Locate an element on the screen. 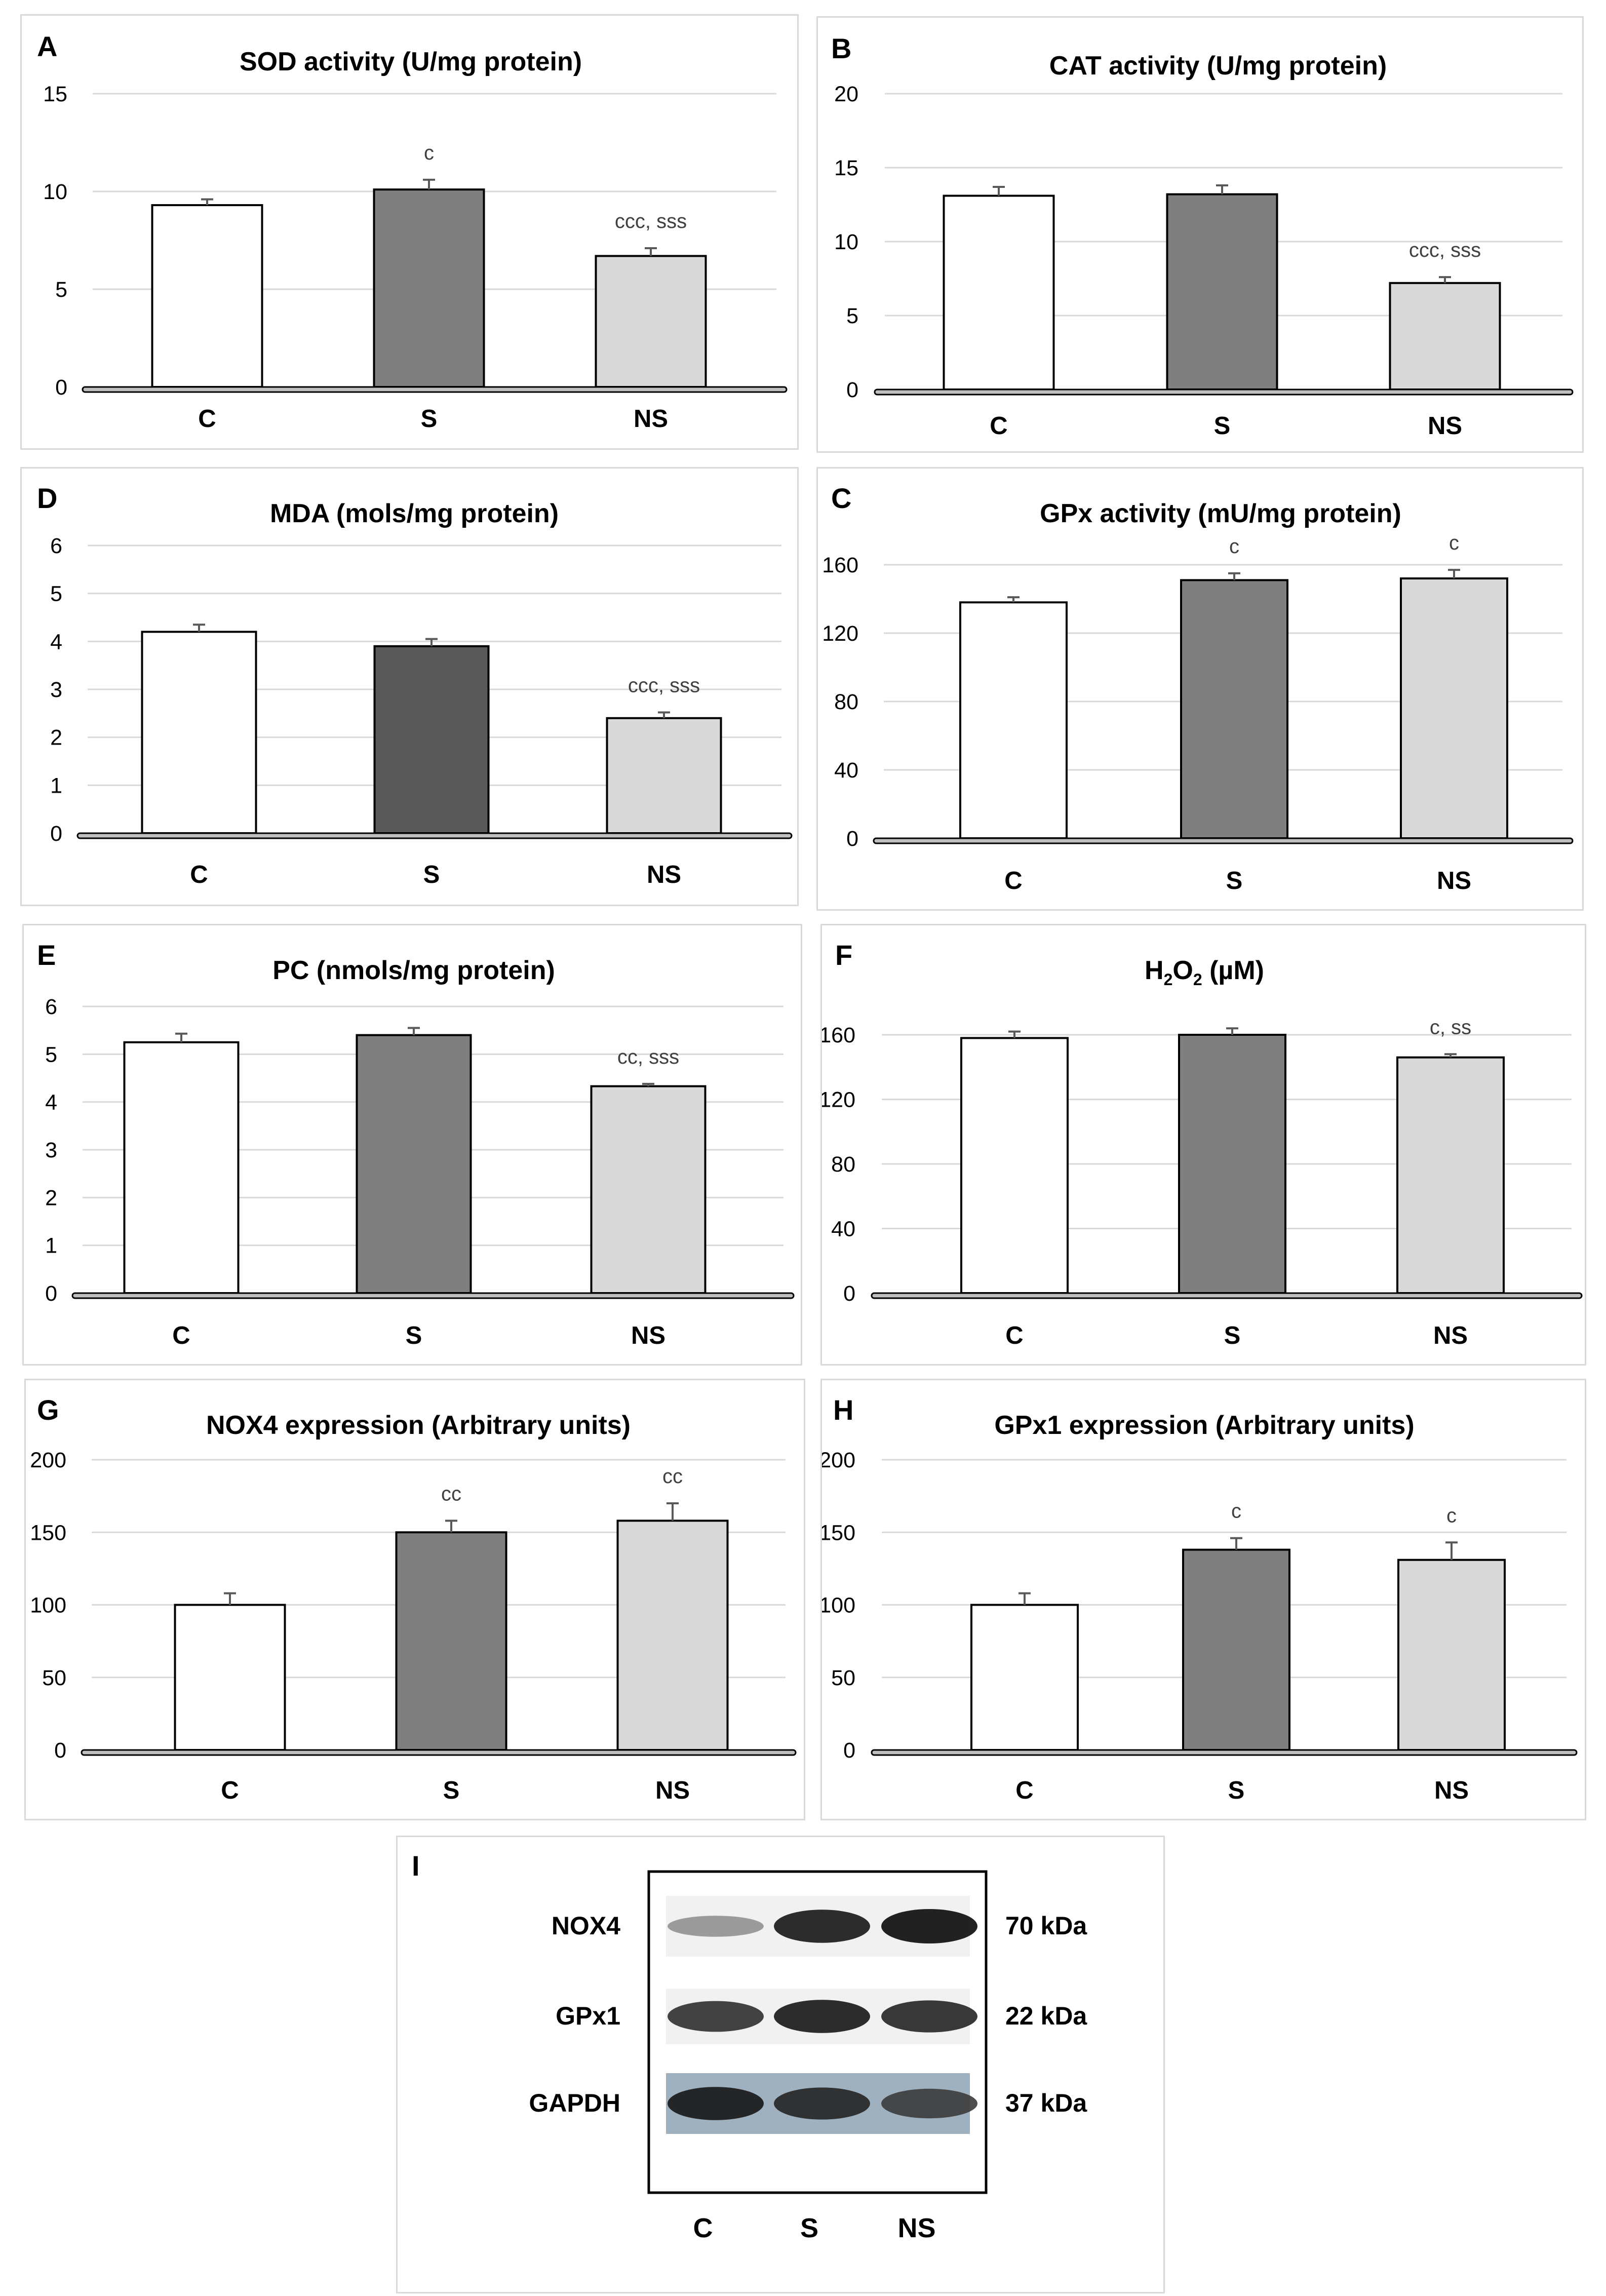 The height and width of the screenshot is (2296, 1606). blot-lane-labels: C S NS is located at coordinates (814, 2228).